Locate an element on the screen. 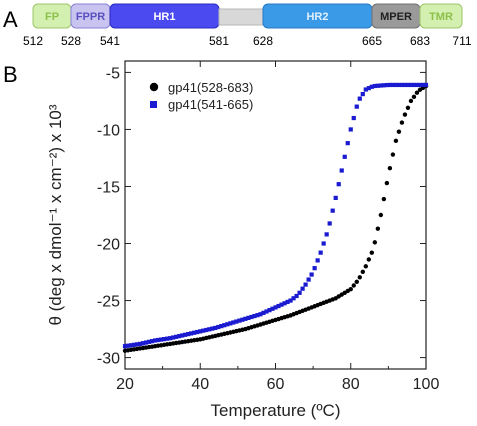 Image resolution: width=477 pixels, height=426 pixels. residue-position-label: 665 is located at coordinates (372, 41).